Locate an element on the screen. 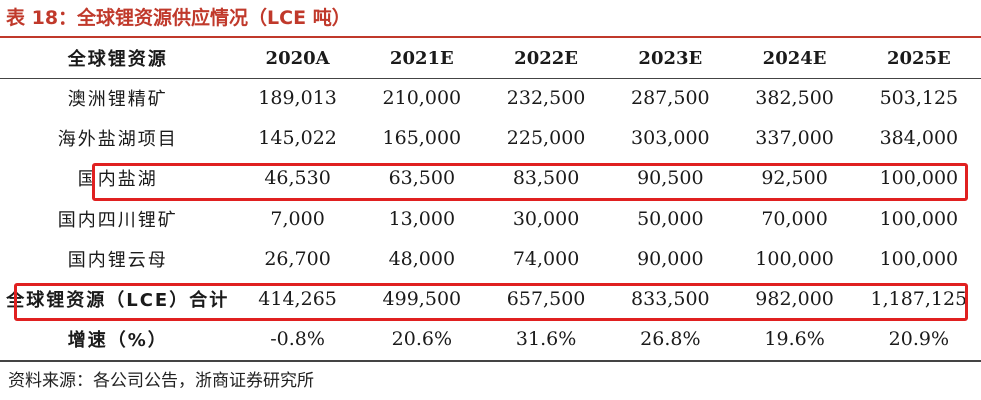 This screenshot has width=981, height=400. table-cell: 90,500 is located at coordinates (670, 178).